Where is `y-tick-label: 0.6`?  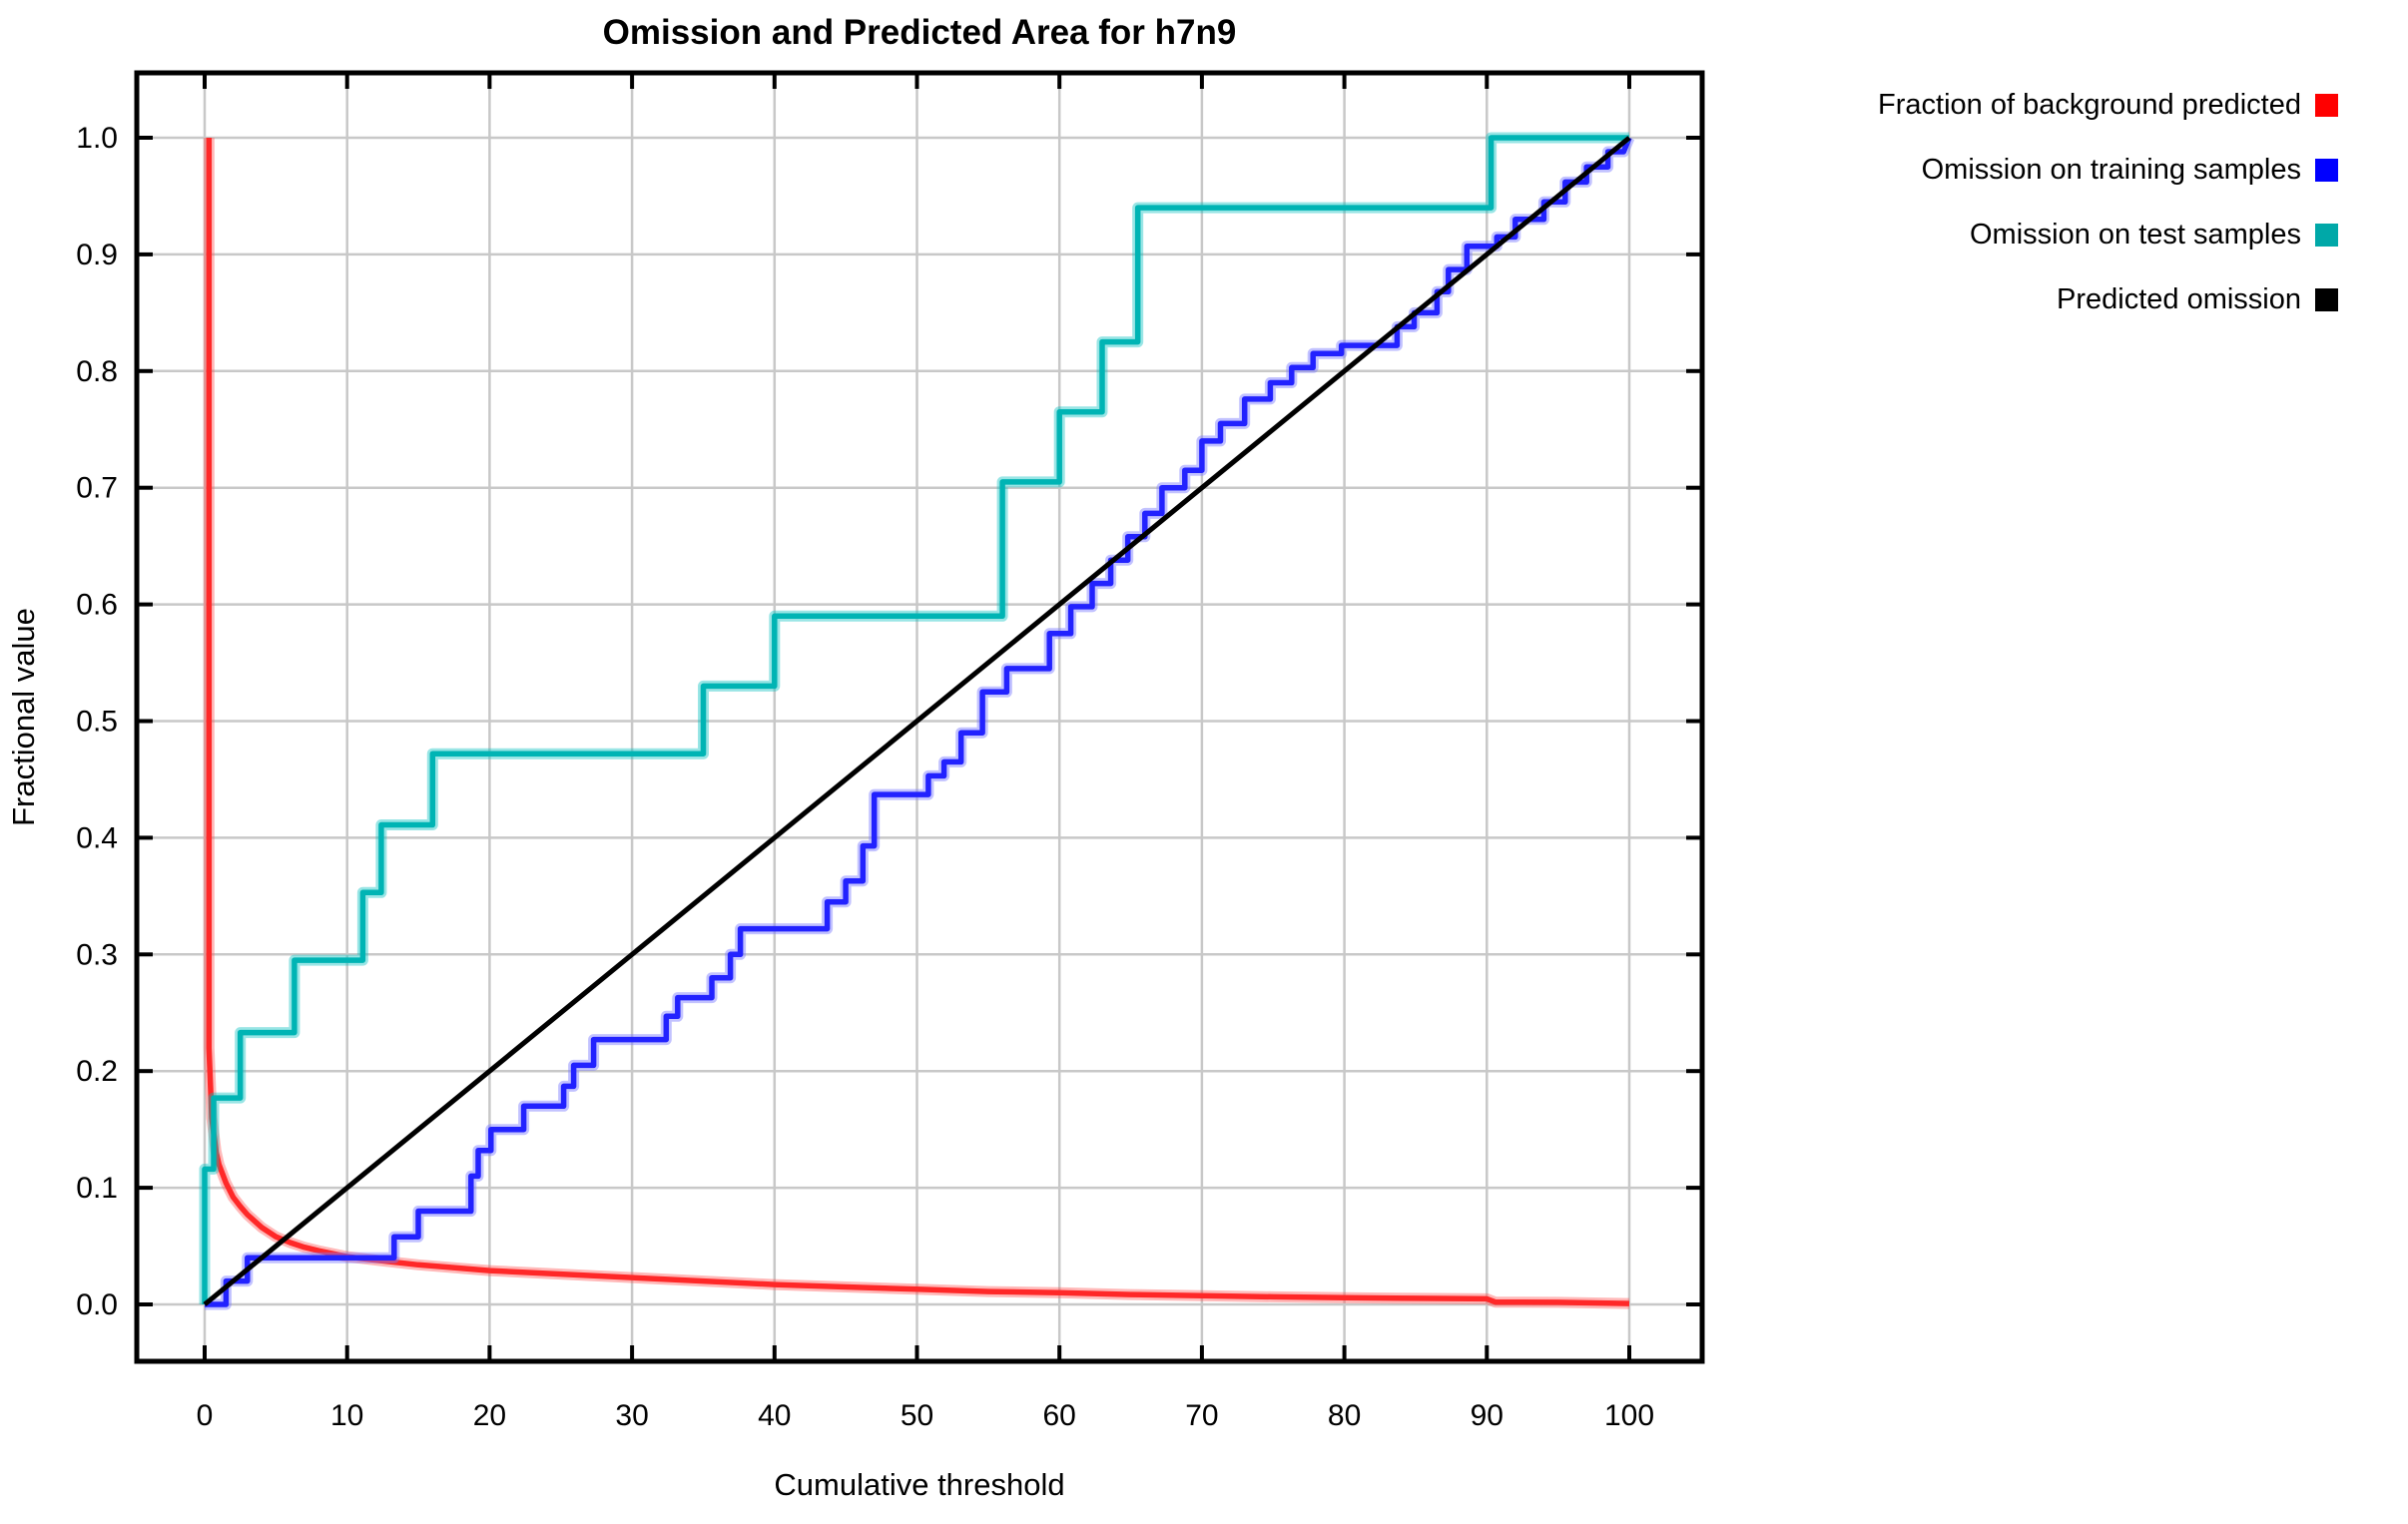 y-tick-label: 0.6 is located at coordinates (97, 605).